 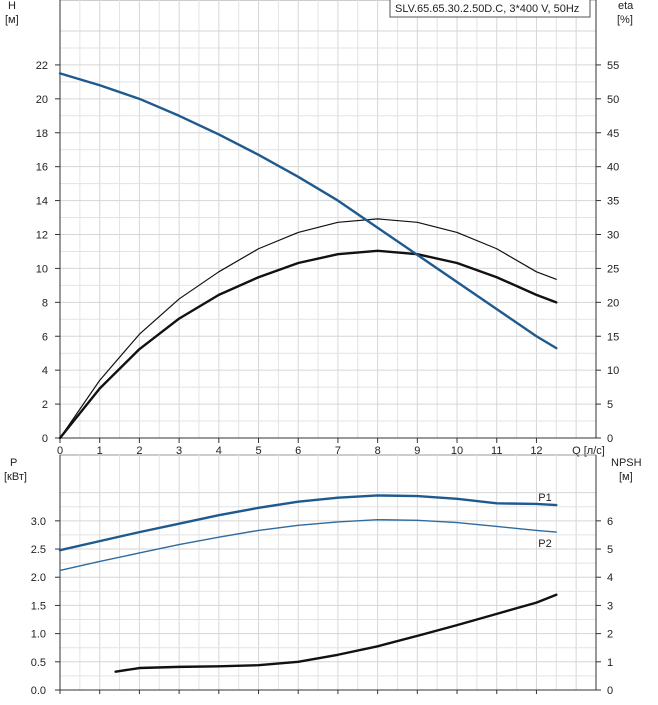 What do you see at coordinates (38, 691) in the screenshot?
I see `lower-y-left-tick-label: 0.0` at bounding box center [38, 691].